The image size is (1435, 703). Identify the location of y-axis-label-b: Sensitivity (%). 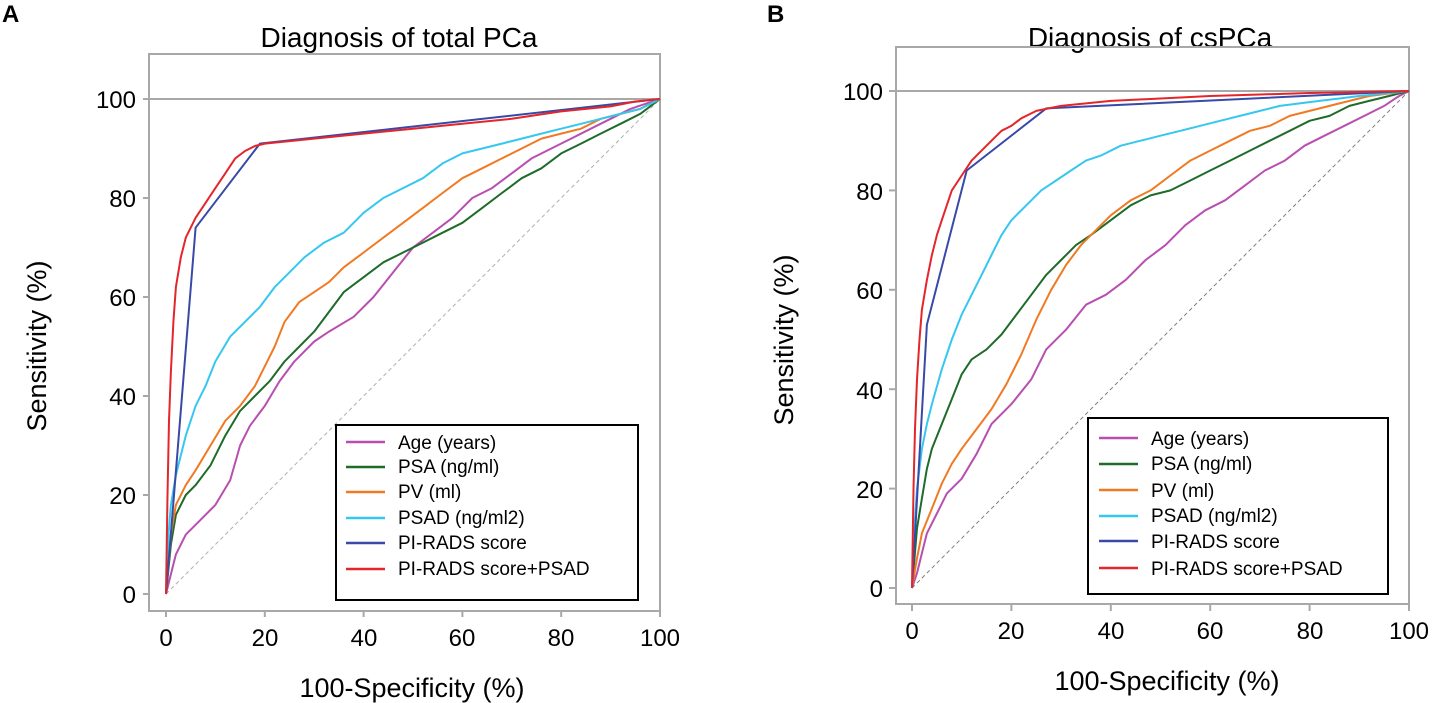
(784, 339).